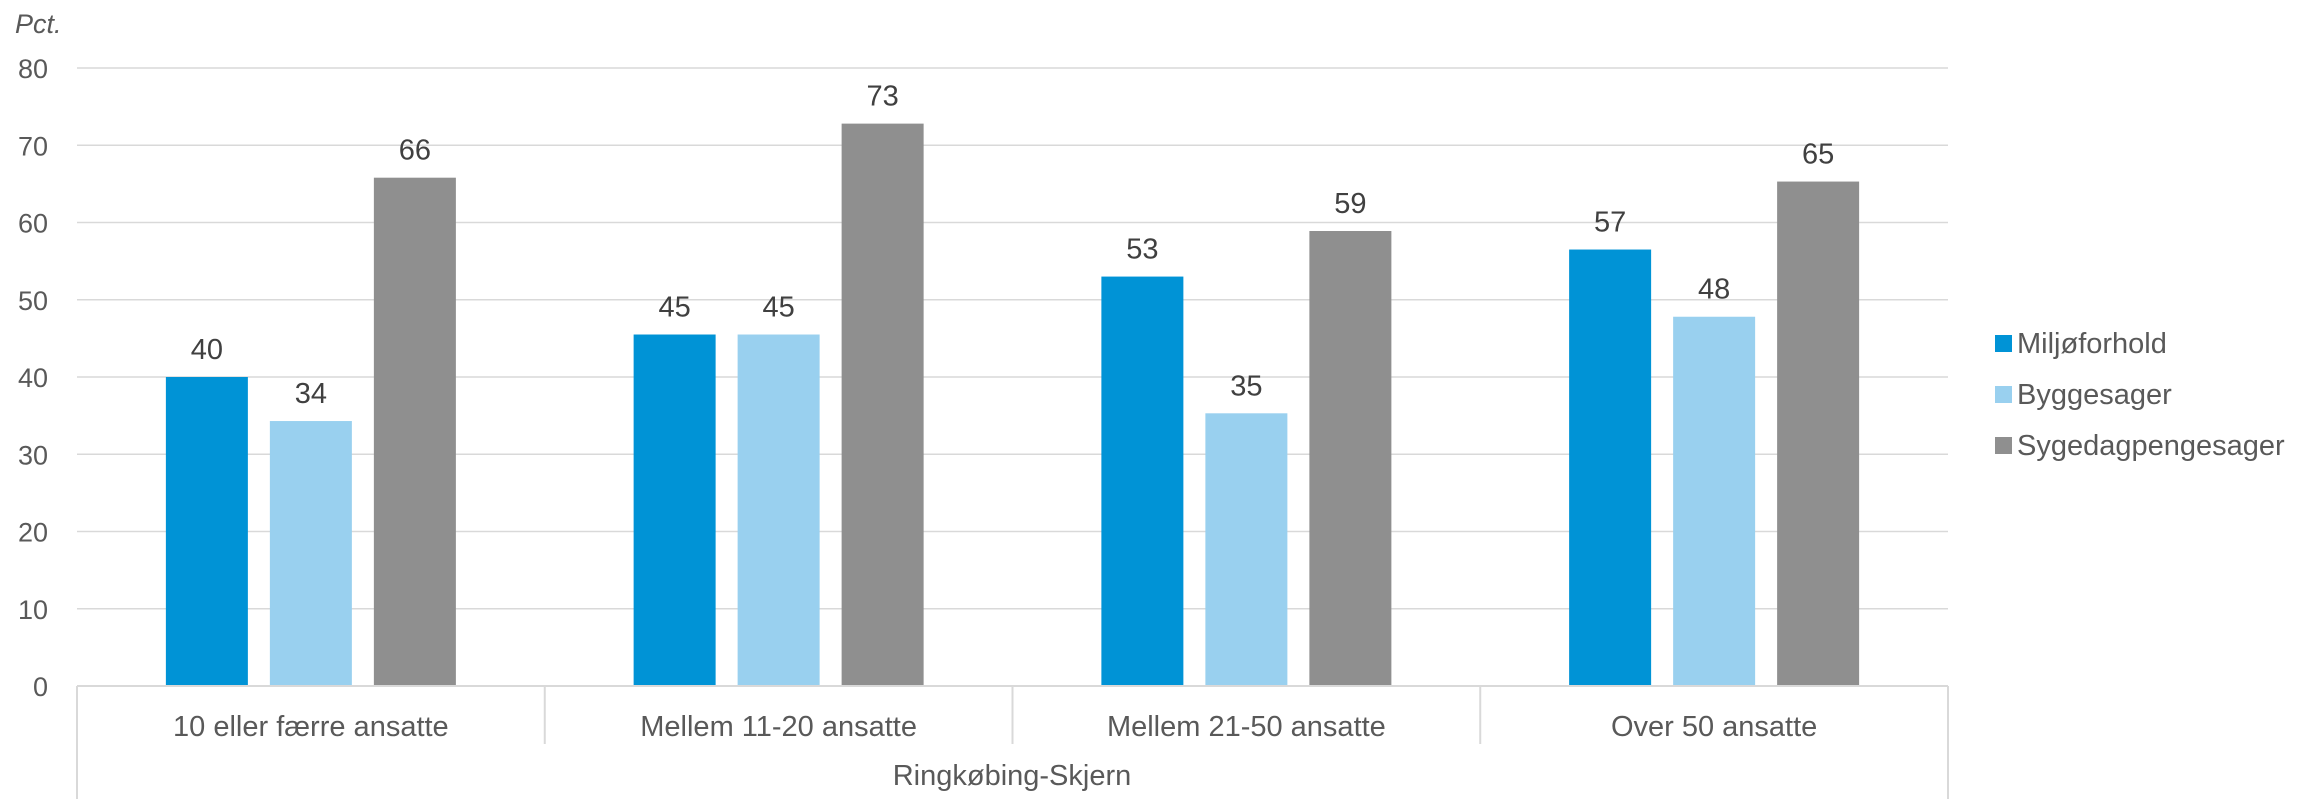 The height and width of the screenshot is (799, 2315). What do you see at coordinates (1142, 250) in the screenshot?
I see `data-label: 53` at bounding box center [1142, 250].